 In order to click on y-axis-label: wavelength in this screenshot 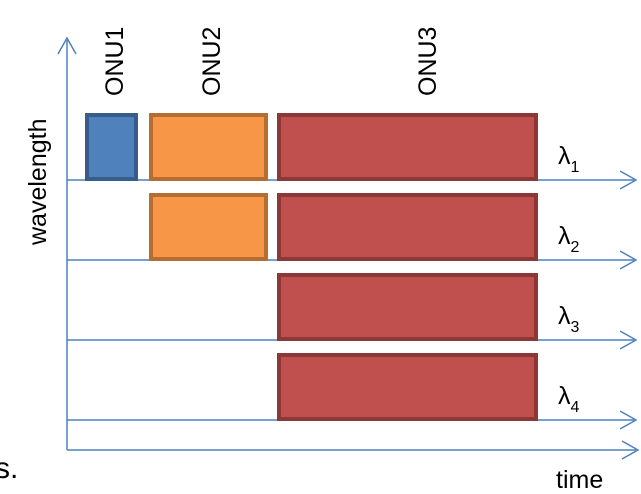, I will do `click(38, 182)`.